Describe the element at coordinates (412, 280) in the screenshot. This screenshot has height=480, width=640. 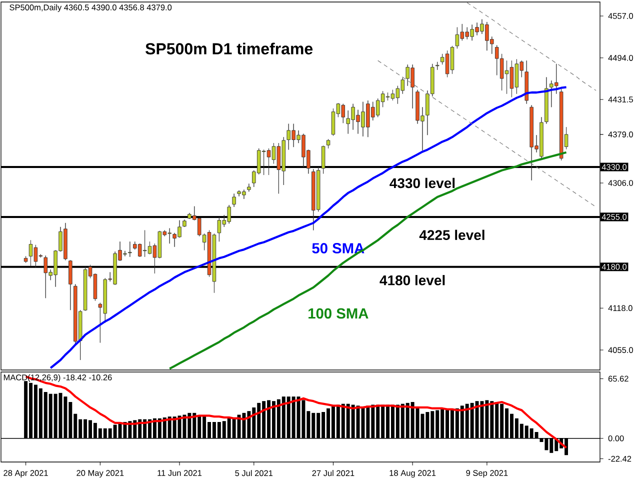
I see `annotation: 4180 level` at that location.